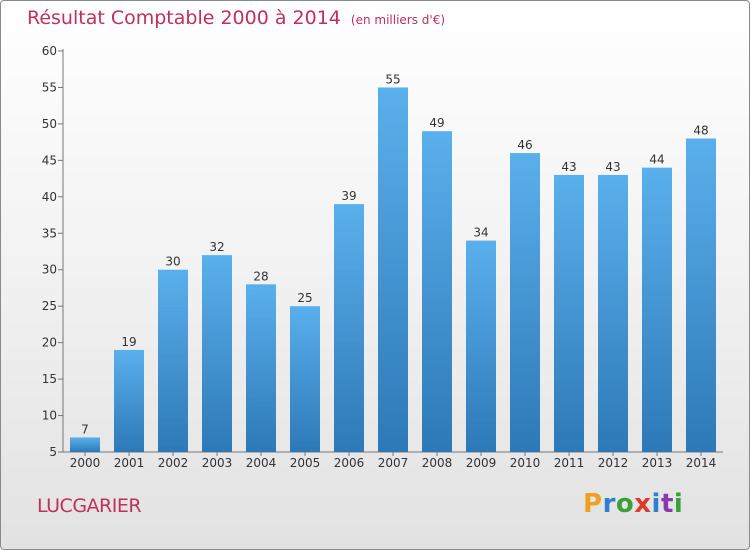  I want to click on x-tick-label: 2010, so click(525, 463).